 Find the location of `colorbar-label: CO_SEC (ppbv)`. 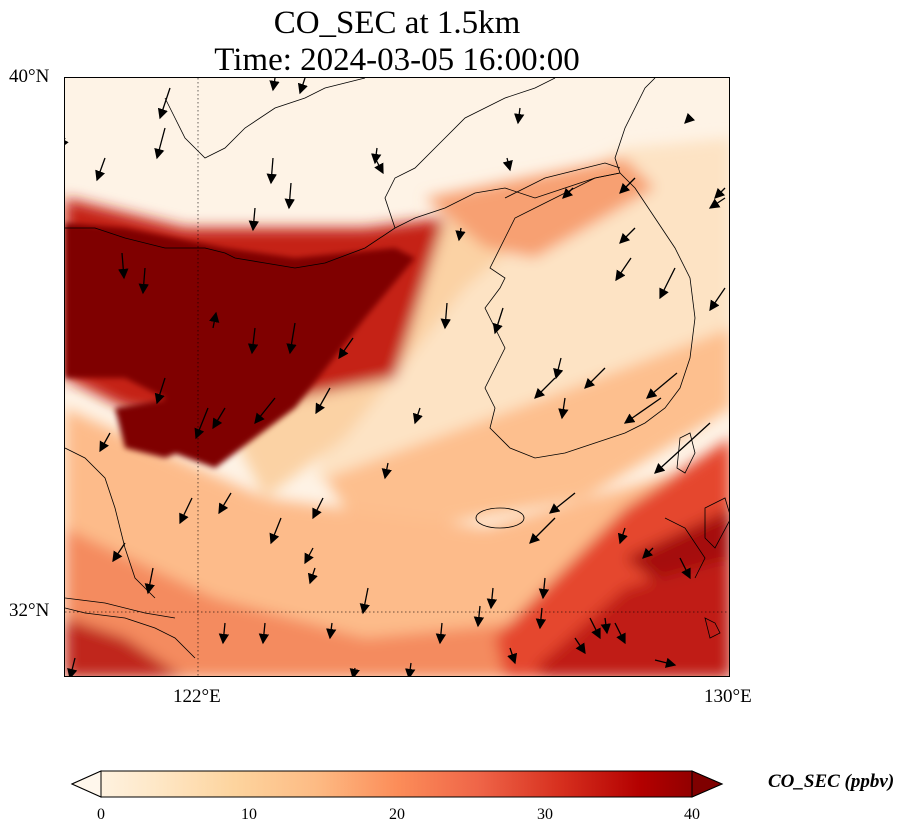

colorbar-label: CO_SEC (ppbv) is located at coordinates (831, 781).